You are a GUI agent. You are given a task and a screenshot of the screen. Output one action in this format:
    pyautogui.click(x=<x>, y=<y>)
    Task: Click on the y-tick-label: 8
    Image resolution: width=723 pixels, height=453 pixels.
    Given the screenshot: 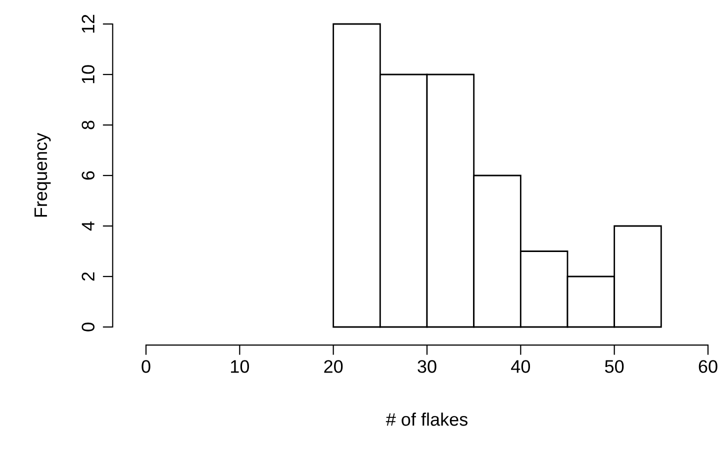 What is the action you would take?
    pyautogui.click(x=88, y=125)
    